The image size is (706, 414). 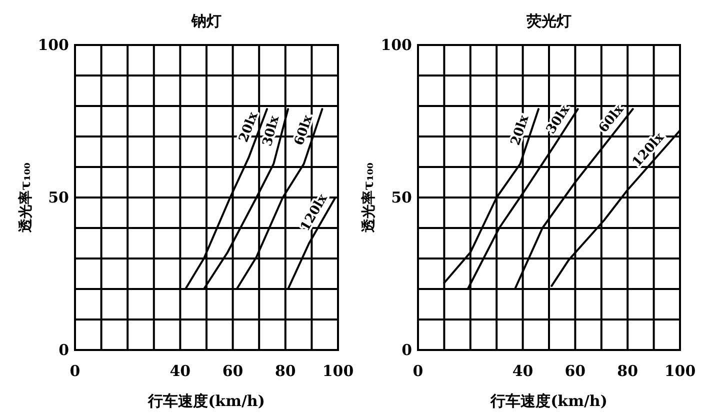 I want to click on text: 60lx, so click(x=304, y=130).